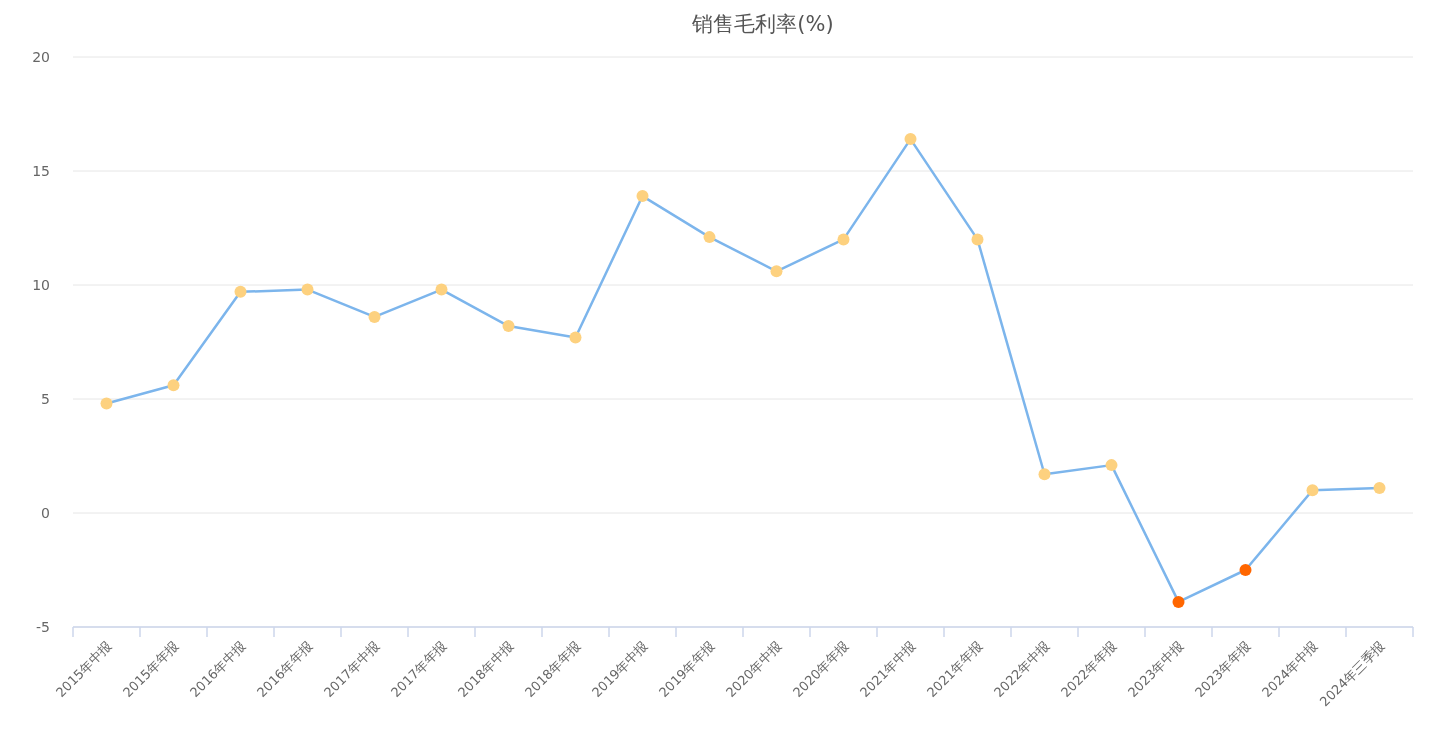 This screenshot has width=1439, height=734. What do you see at coordinates (45, 513) in the screenshot?
I see `y-tick-label: 0` at bounding box center [45, 513].